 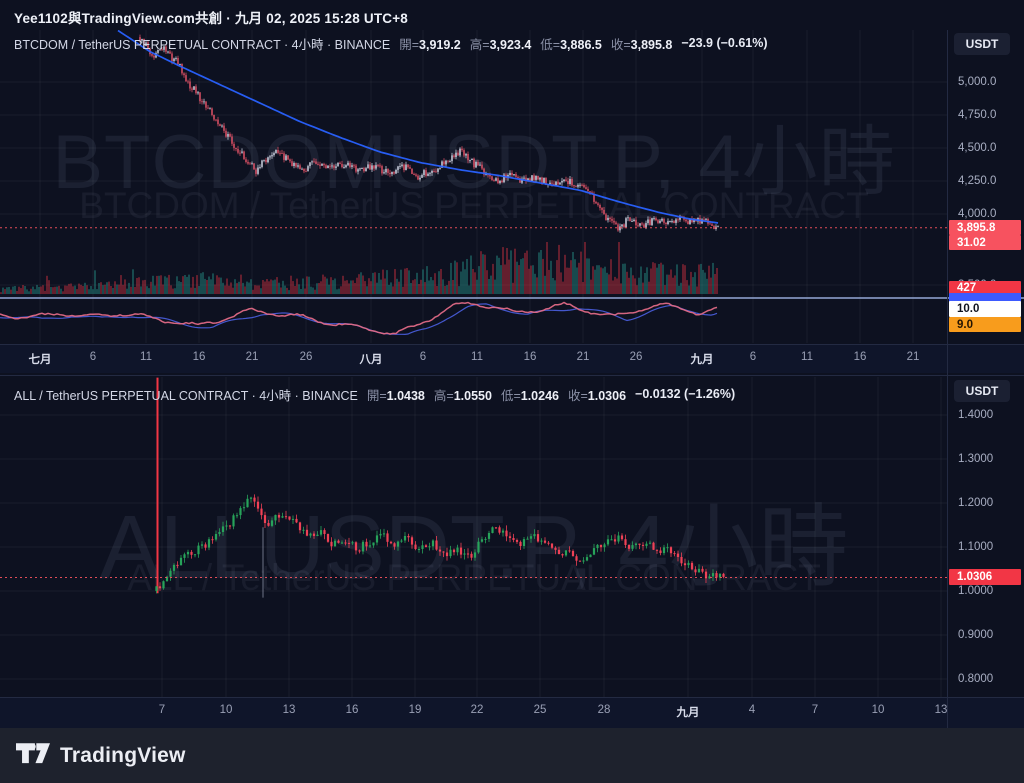 What do you see at coordinates (976, 679) in the screenshot?
I see `price-tick-label: 0.8000` at bounding box center [976, 679].